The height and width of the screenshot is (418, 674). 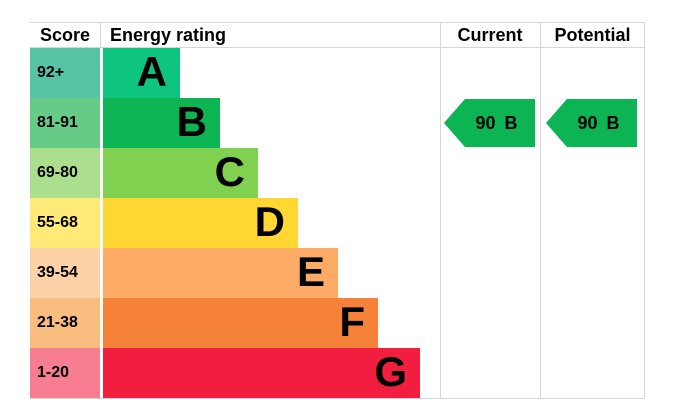 I want to click on rating-band-bar: A, so click(x=141, y=73).